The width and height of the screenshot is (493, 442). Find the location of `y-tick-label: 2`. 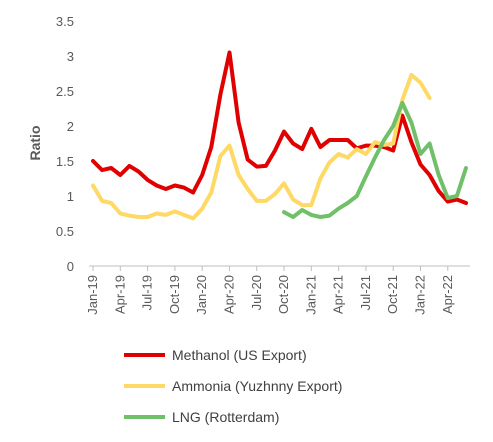

y-tick-label: 2 is located at coordinates (70, 126).